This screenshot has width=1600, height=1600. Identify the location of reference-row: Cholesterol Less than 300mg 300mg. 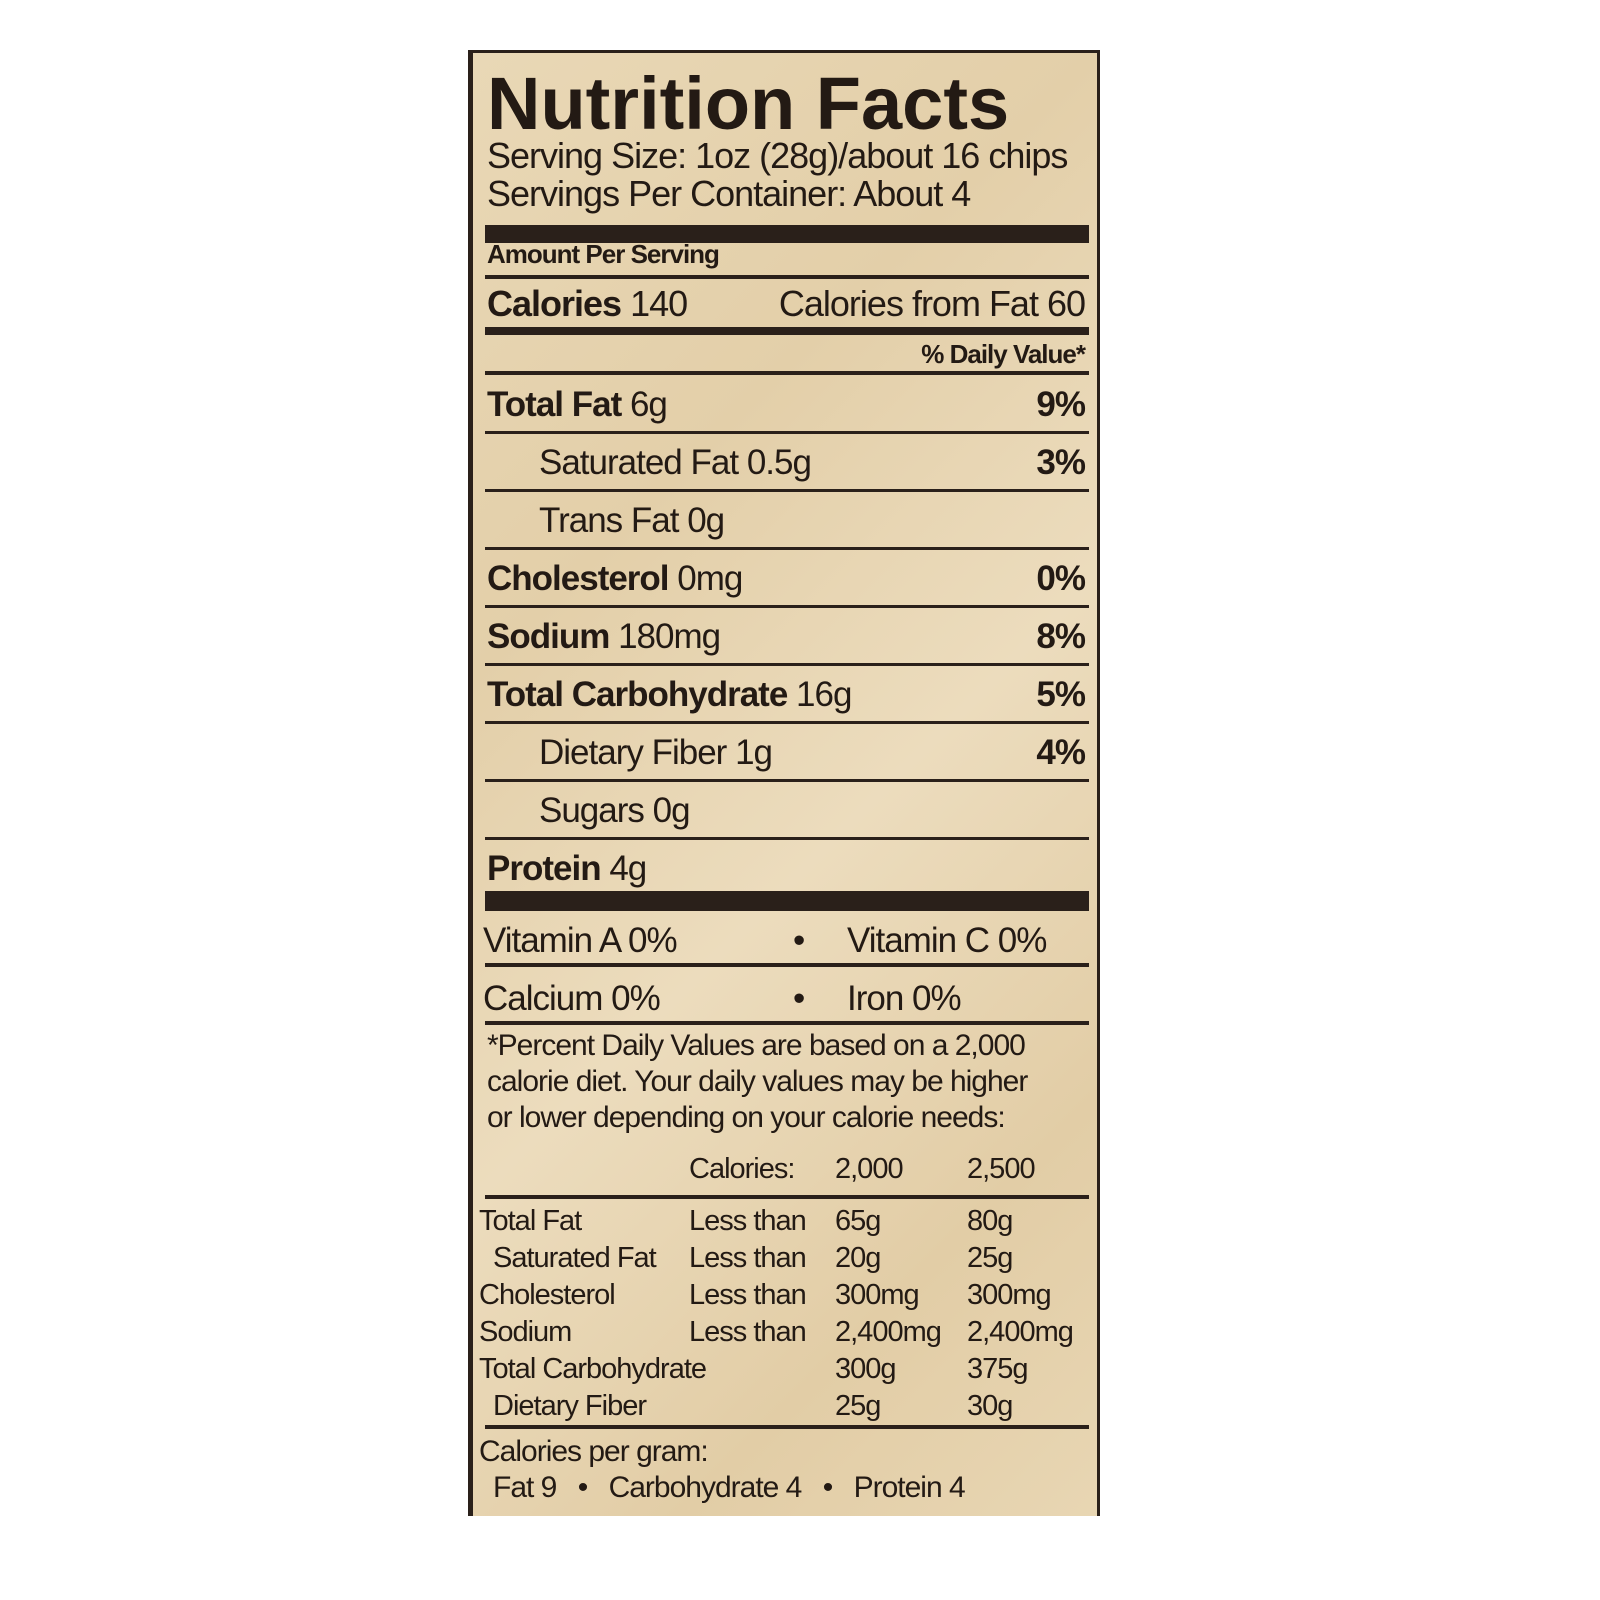
(784, 1297).